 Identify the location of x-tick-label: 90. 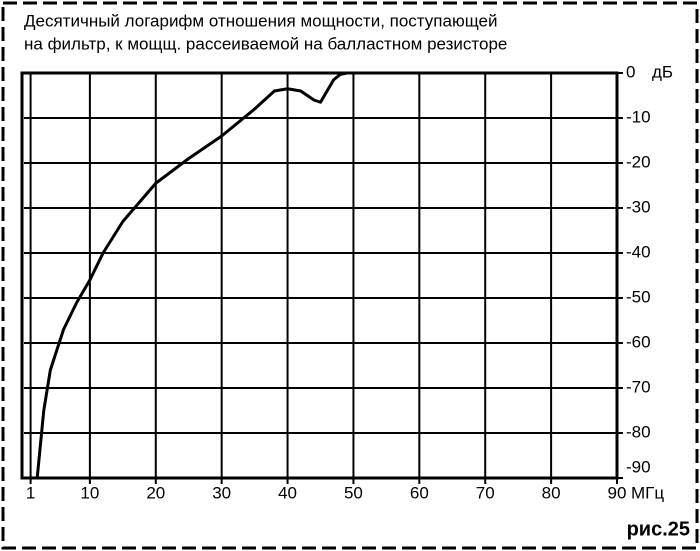
(617, 492).